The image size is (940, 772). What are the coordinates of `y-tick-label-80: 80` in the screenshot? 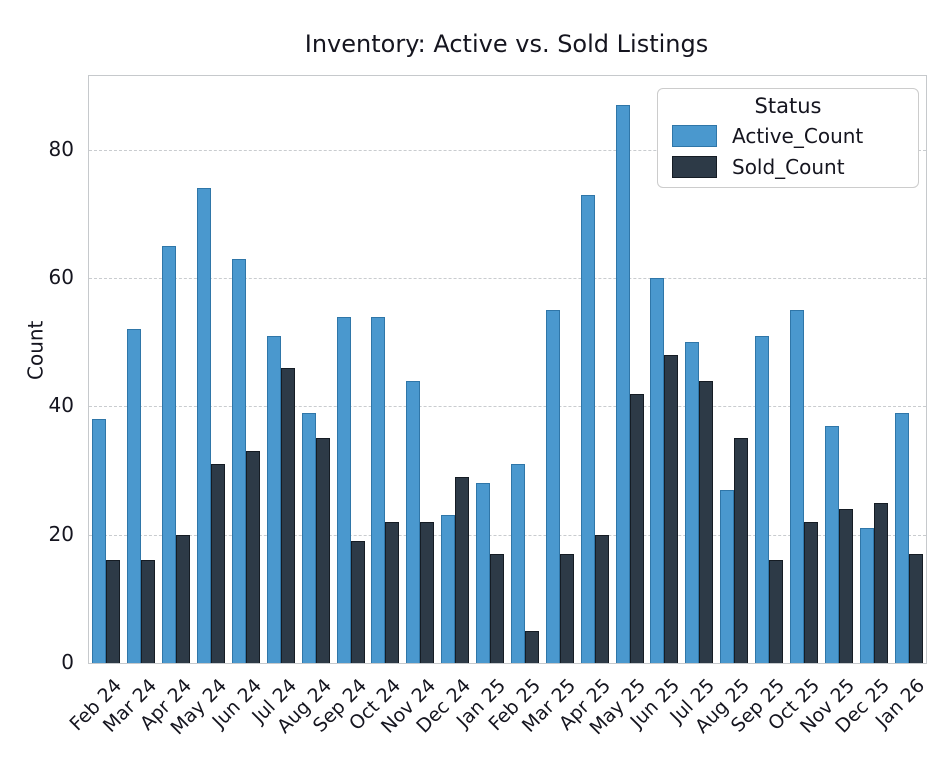 It's located at (61, 148).